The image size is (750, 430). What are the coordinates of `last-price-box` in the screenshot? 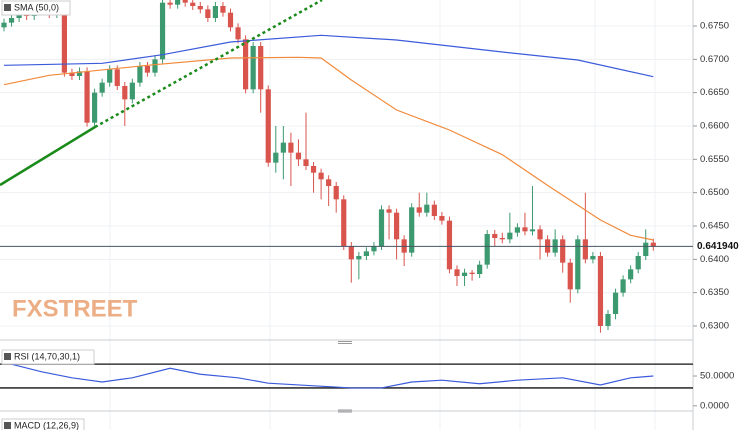 It's located at (719, 246).